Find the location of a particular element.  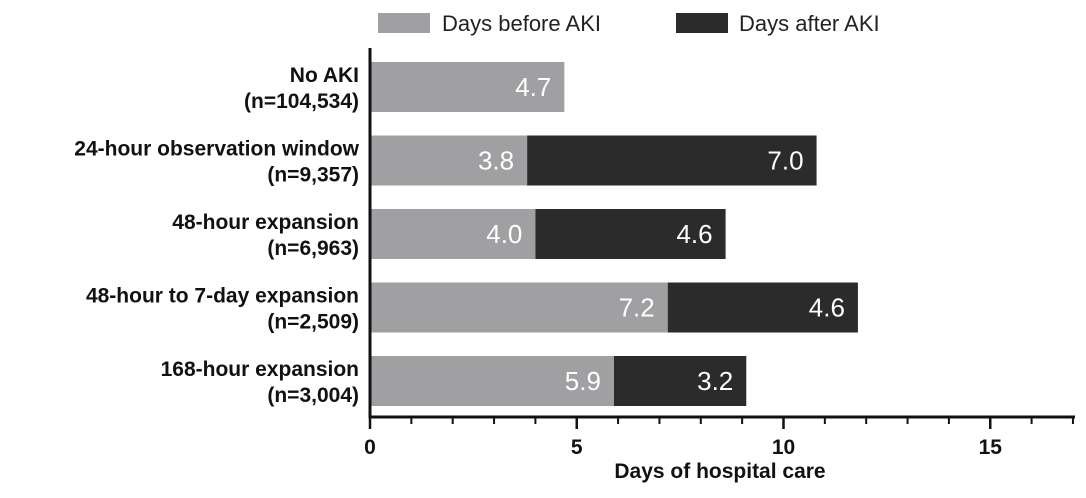

legend-label: Days after AKI is located at coordinates (809, 23).